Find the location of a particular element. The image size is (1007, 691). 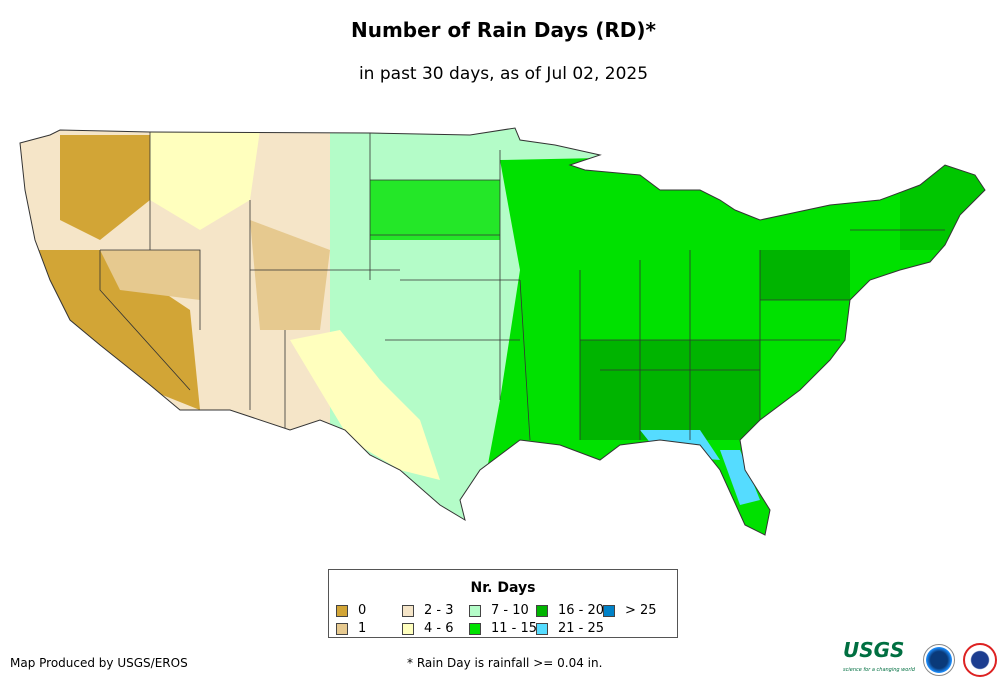

credit-text: Map Produced by USGS/EROS is located at coordinates (99, 663).